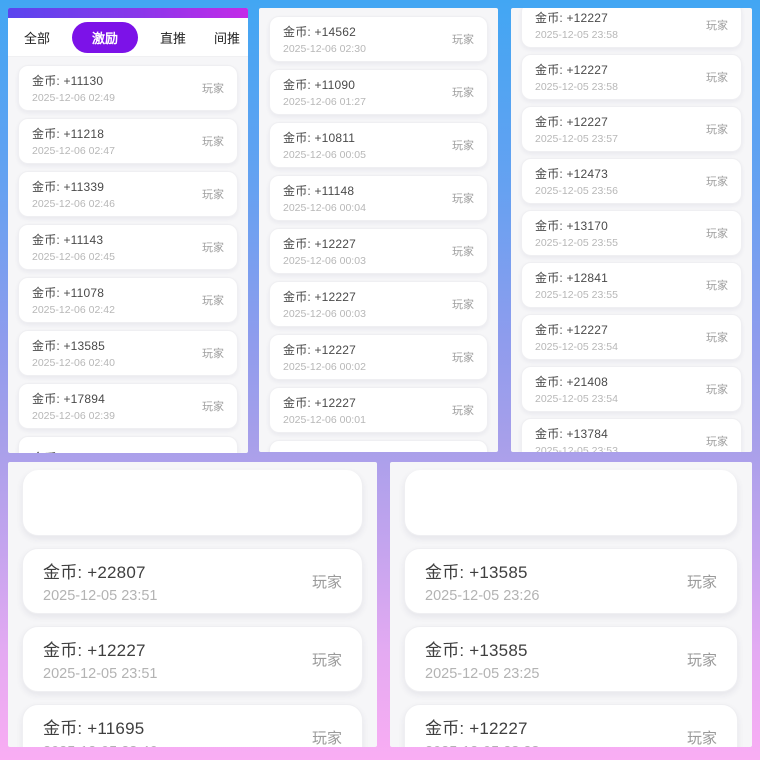 The height and width of the screenshot is (760, 760). What do you see at coordinates (631, 181) in the screenshot?
I see `reward-list-item: 金币: +12473 2025-12-05 23:56 玩家` at bounding box center [631, 181].